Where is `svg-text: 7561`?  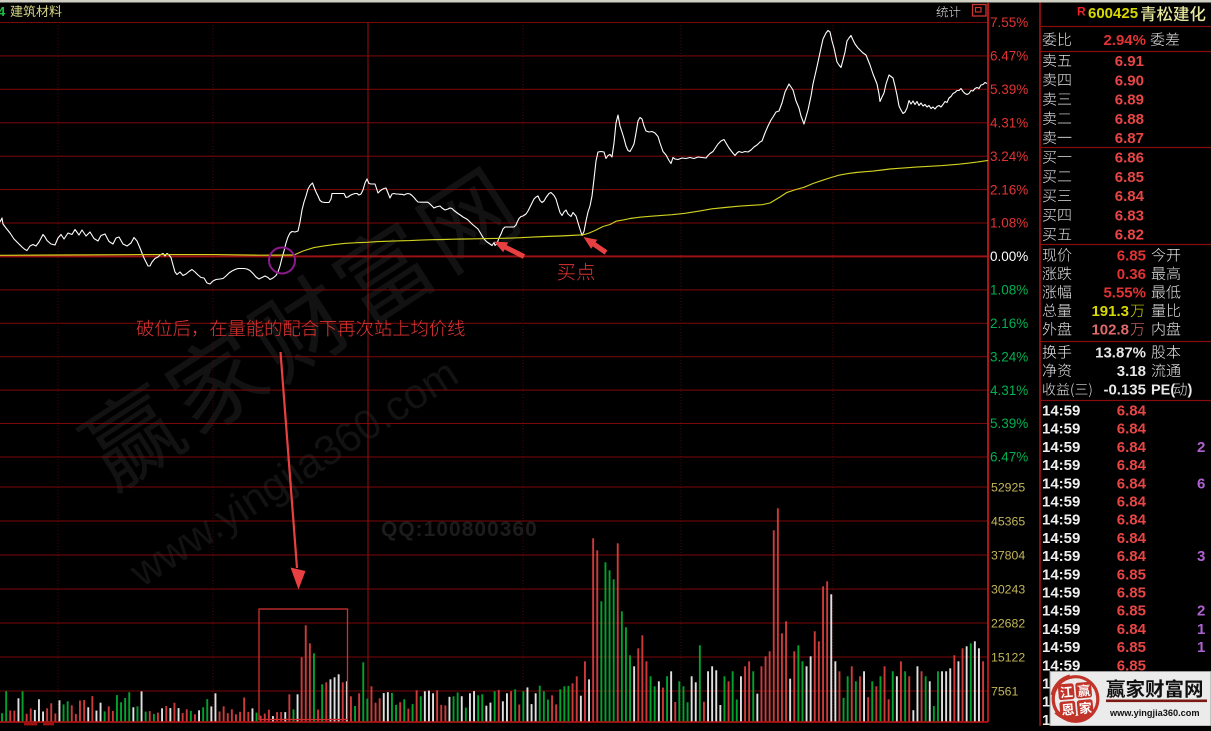 svg-text: 7561 is located at coordinates (1005, 691).